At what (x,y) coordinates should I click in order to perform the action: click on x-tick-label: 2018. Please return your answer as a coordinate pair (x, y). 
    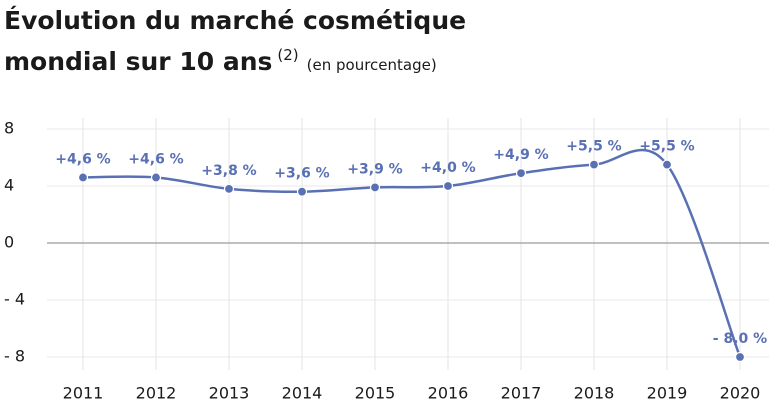
    Looking at the image, I should click on (594, 393).